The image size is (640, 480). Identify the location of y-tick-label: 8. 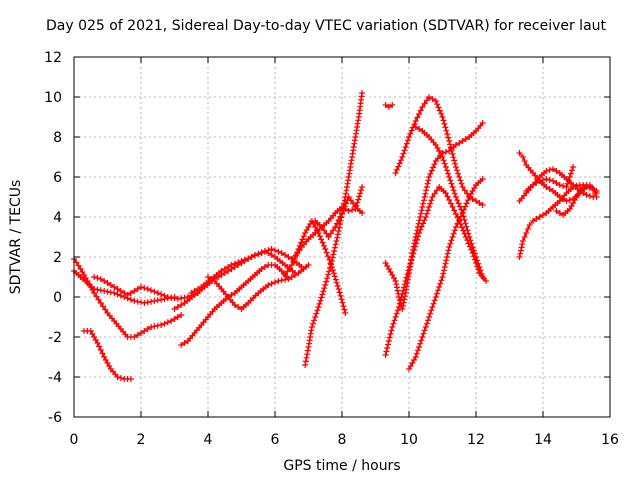
(57, 138).